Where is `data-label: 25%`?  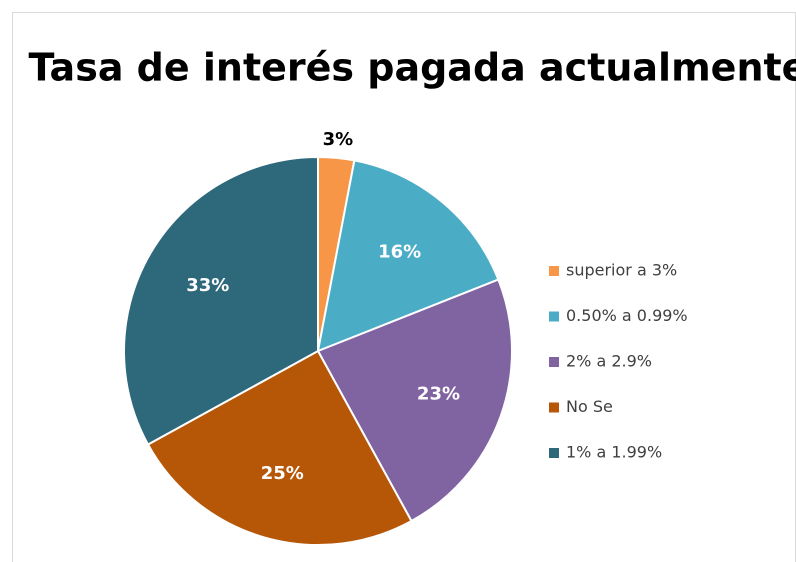 data-label: 25% is located at coordinates (282, 473).